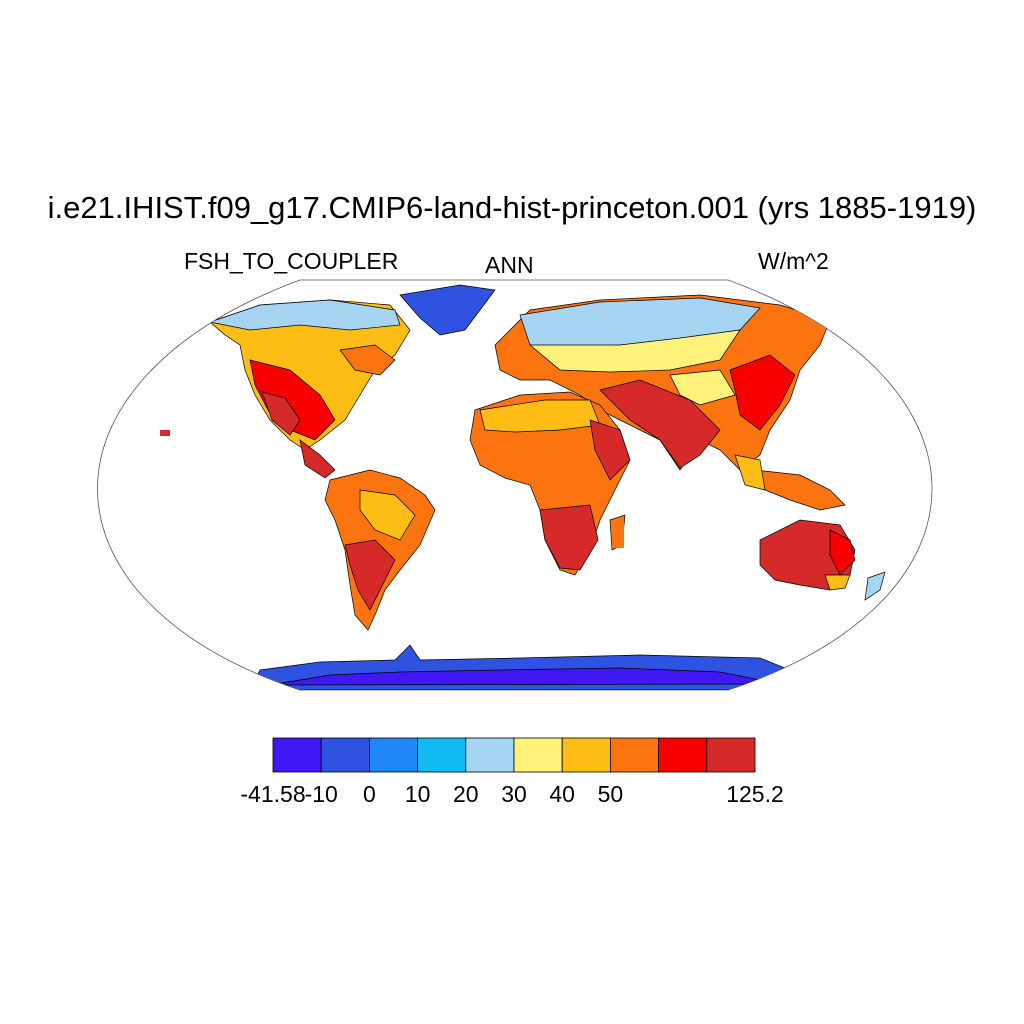  I want to click on new-zealand, so click(875, 586).